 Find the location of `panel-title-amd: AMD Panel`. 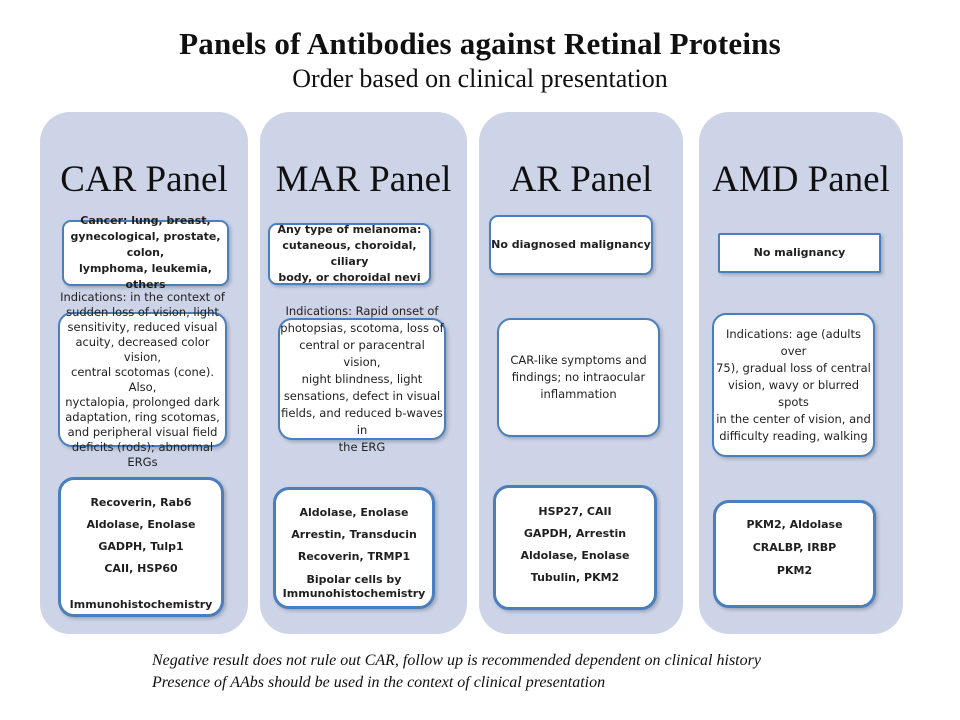

panel-title-amd: AMD Panel is located at coordinates (801, 179).